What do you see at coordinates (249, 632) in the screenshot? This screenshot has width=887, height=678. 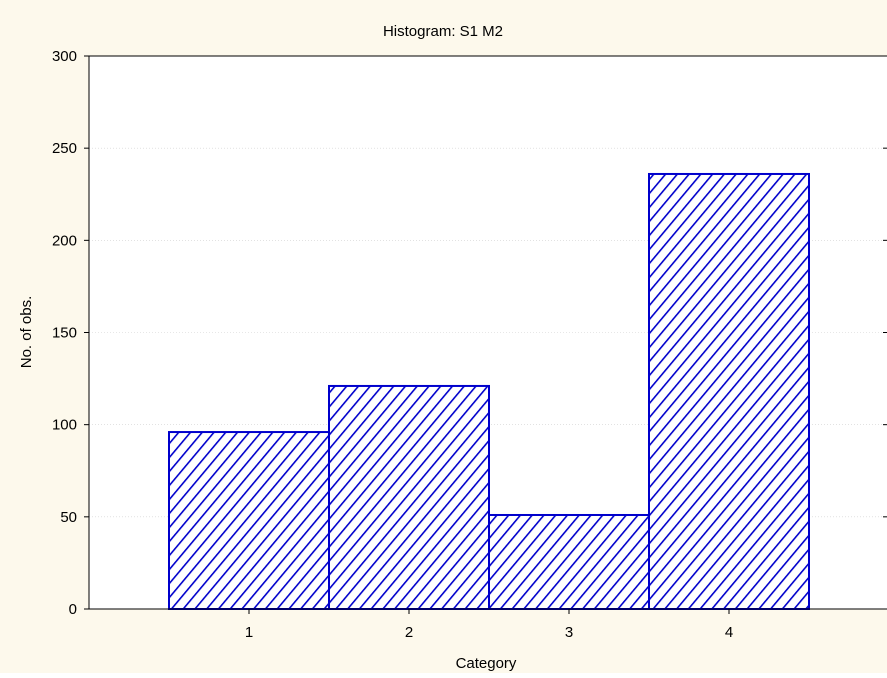 I see `x-tick-label: 1` at bounding box center [249, 632].